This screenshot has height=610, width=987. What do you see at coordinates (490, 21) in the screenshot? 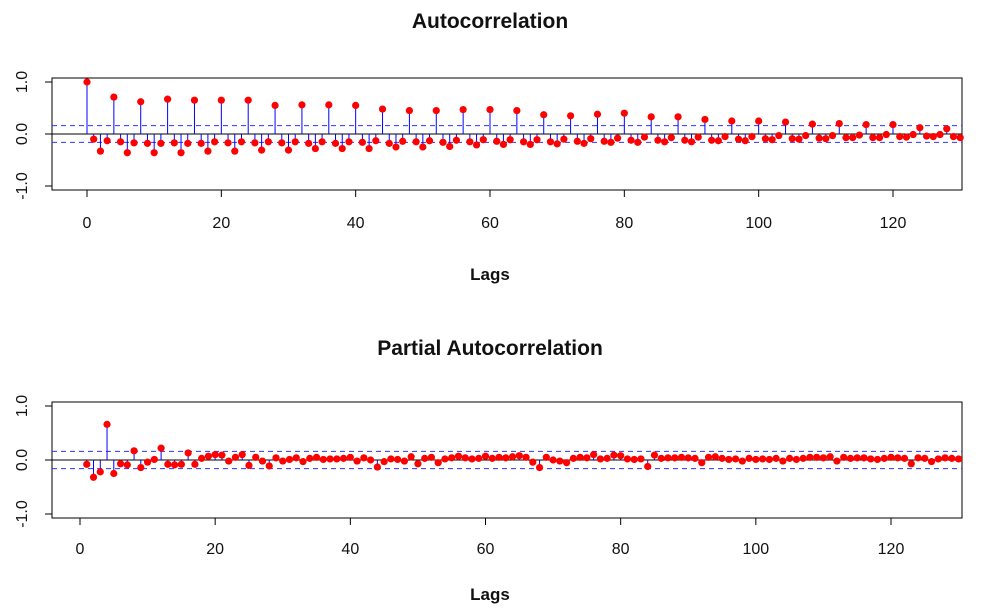
I see `acf-title: Autocorrelation` at bounding box center [490, 21].